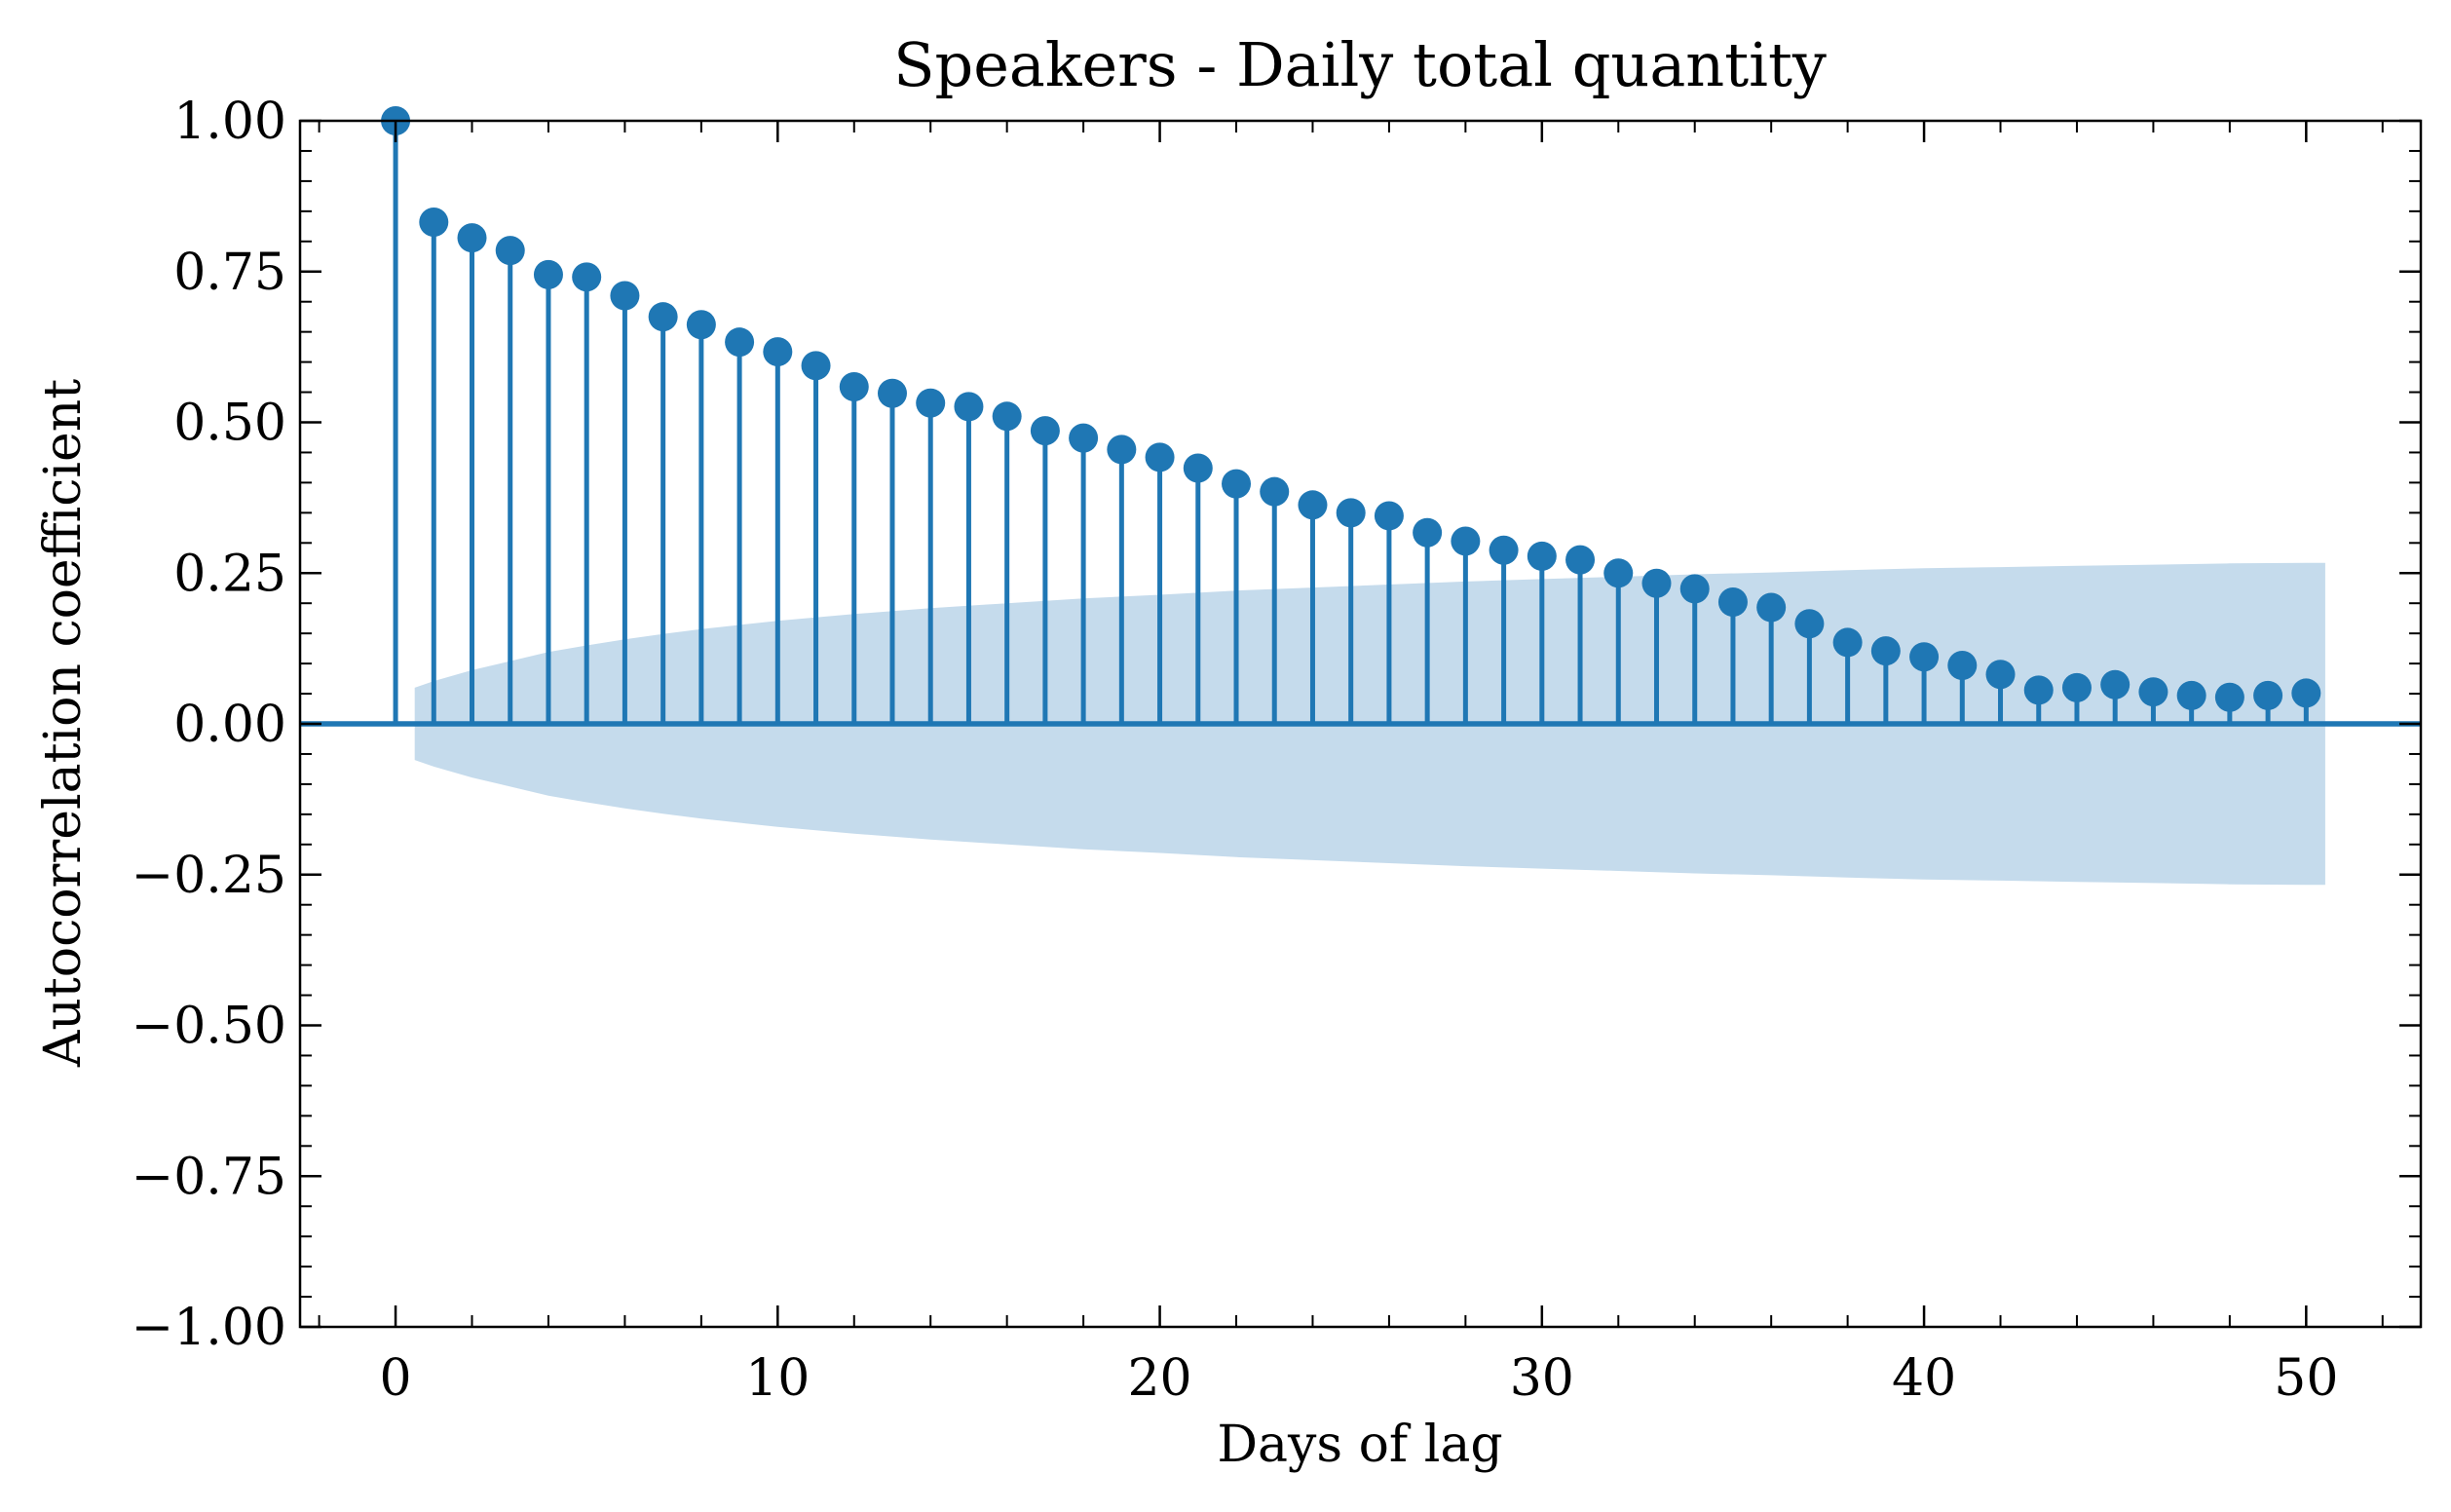 The width and height of the screenshot is (2451, 1512). I want to click on y-tick-label: 1.00, so click(229, 122).